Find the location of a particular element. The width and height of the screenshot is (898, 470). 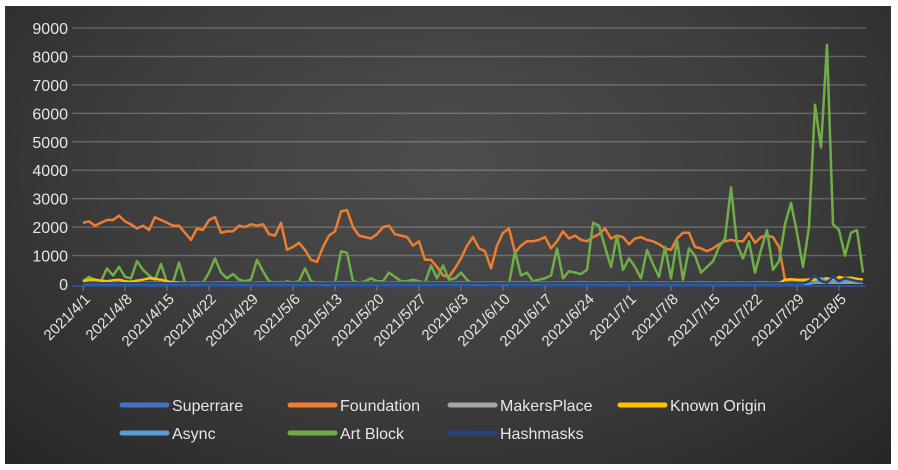

y-tick-label: 2000 is located at coordinates (50, 228).